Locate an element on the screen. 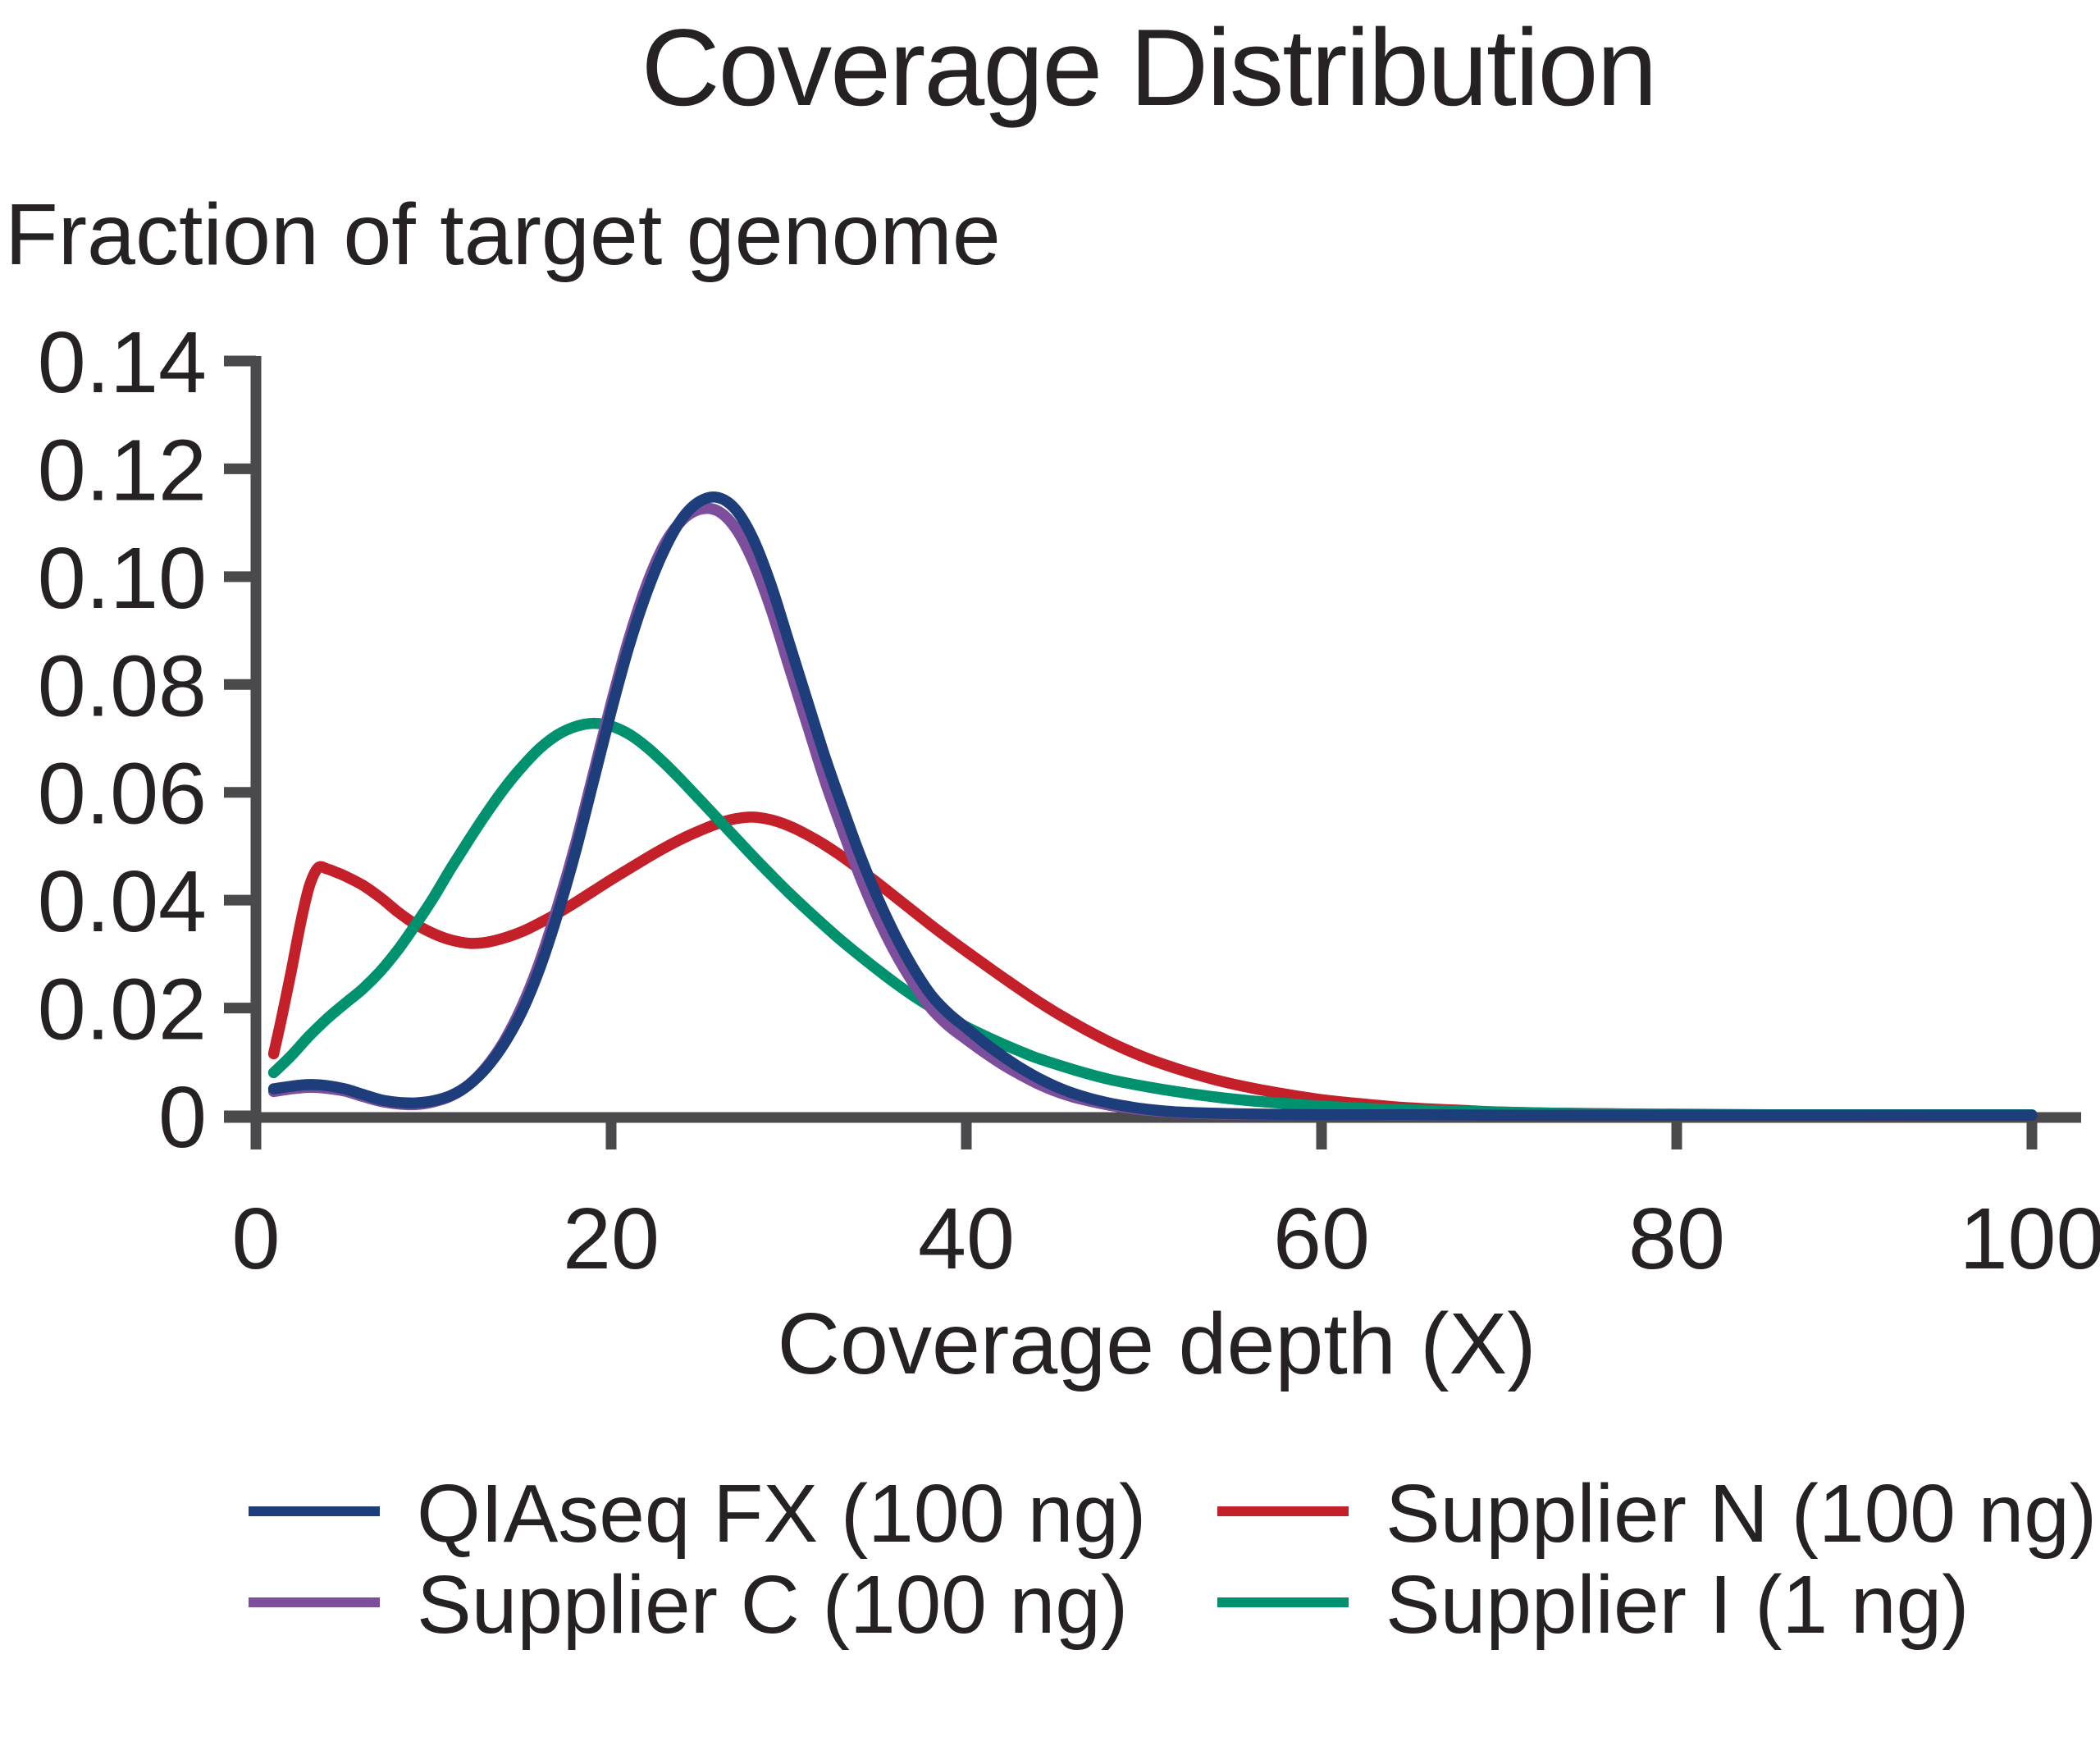  x-tick-label: 0 is located at coordinates (256, 1239).